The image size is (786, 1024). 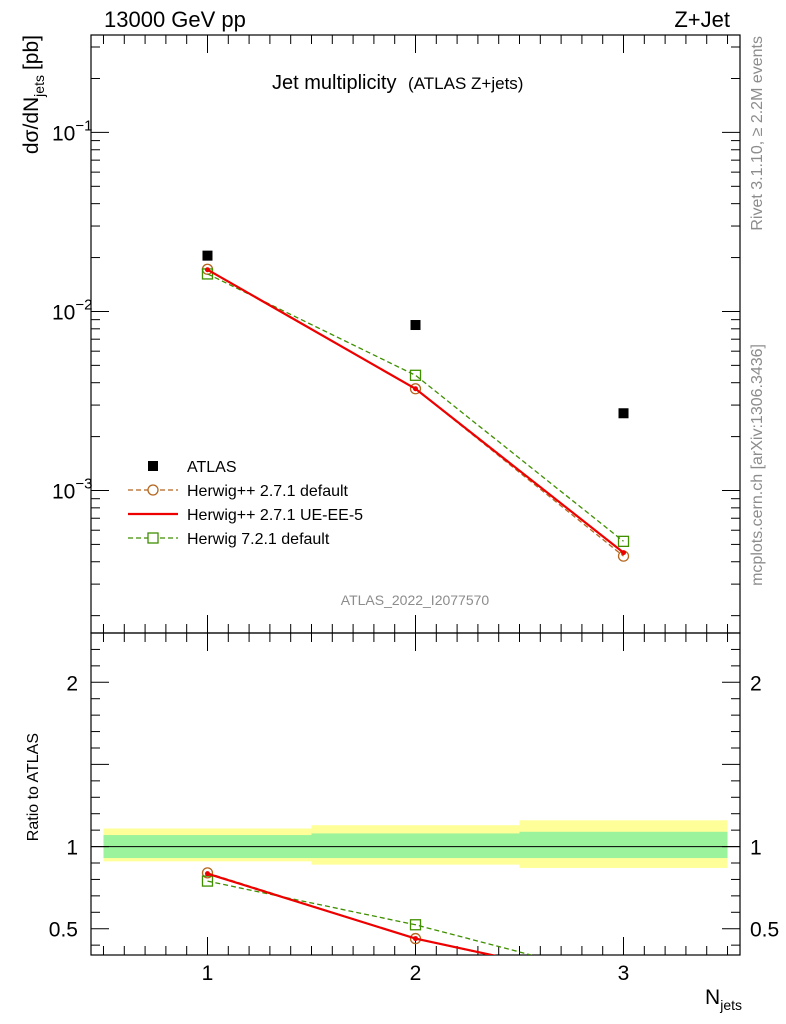 What do you see at coordinates (757, 133) in the screenshot?
I see `rivet-version-label: Rivet 3.1.10, ≥ 2.2M events` at bounding box center [757, 133].